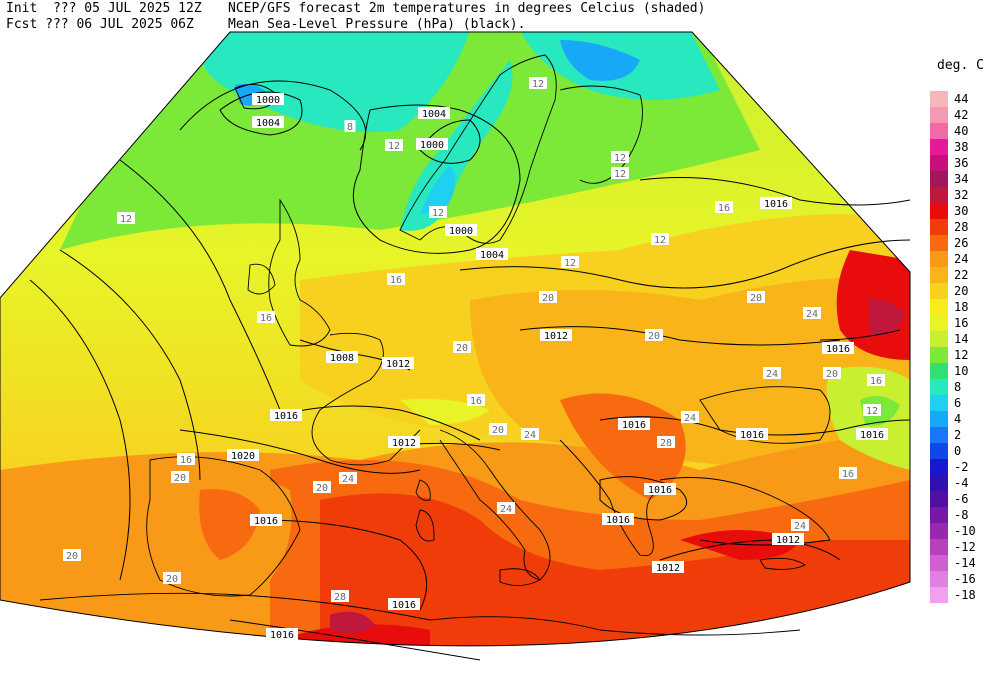 The height and width of the screenshot is (680, 1000). I want to click on legend-label: -2, so click(961, 467).